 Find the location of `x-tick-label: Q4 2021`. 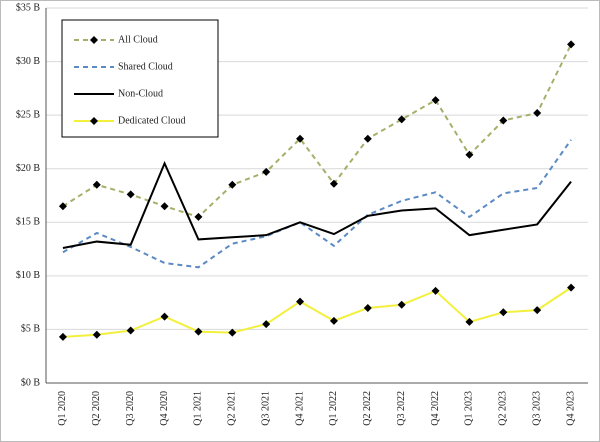

x-tick-label: Q4 2021 is located at coordinates (299, 408).